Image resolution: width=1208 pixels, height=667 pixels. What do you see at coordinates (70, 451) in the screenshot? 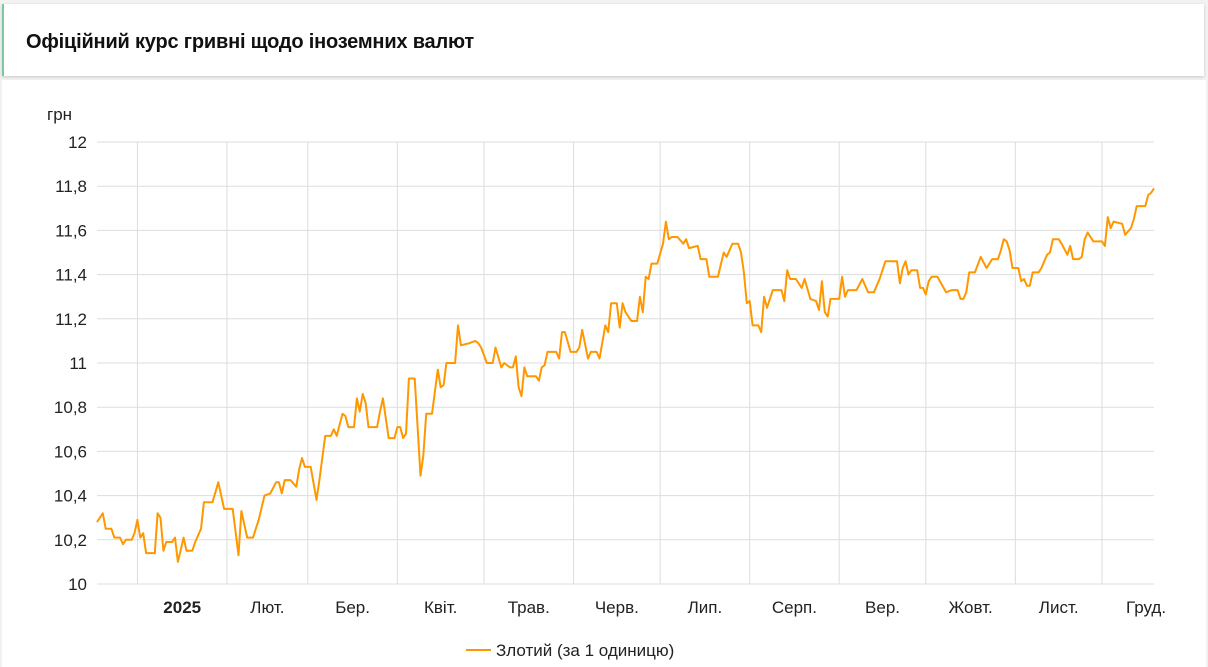
I see `y-tick-label: 10,6` at bounding box center [70, 451].